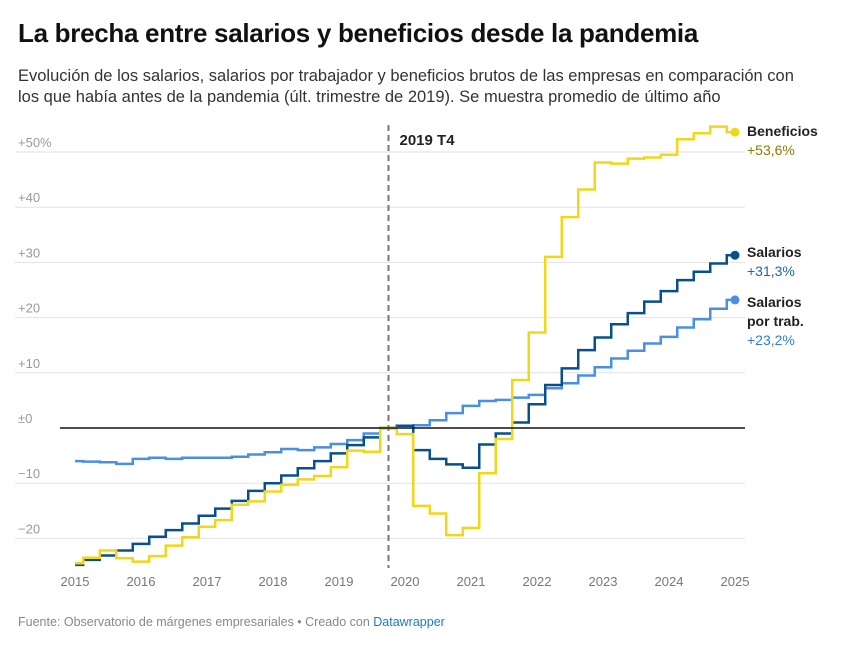  What do you see at coordinates (428, 140) in the screenshot?
I see `annotation-label: 2019 T4` at bounding box center [428, 140].